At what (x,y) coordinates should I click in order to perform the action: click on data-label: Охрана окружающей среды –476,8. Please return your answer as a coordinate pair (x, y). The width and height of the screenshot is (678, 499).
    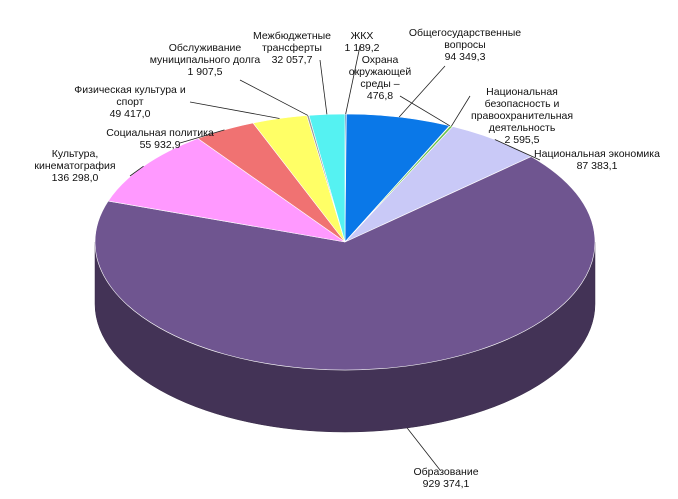
    Looking at the image, I should click on (380, 78).